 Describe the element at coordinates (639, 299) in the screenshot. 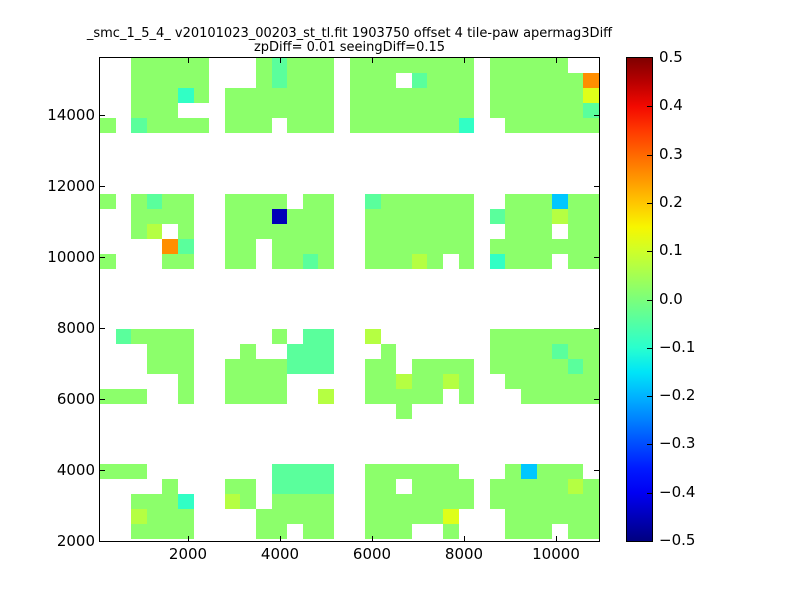

I see `colorbar` at that location.